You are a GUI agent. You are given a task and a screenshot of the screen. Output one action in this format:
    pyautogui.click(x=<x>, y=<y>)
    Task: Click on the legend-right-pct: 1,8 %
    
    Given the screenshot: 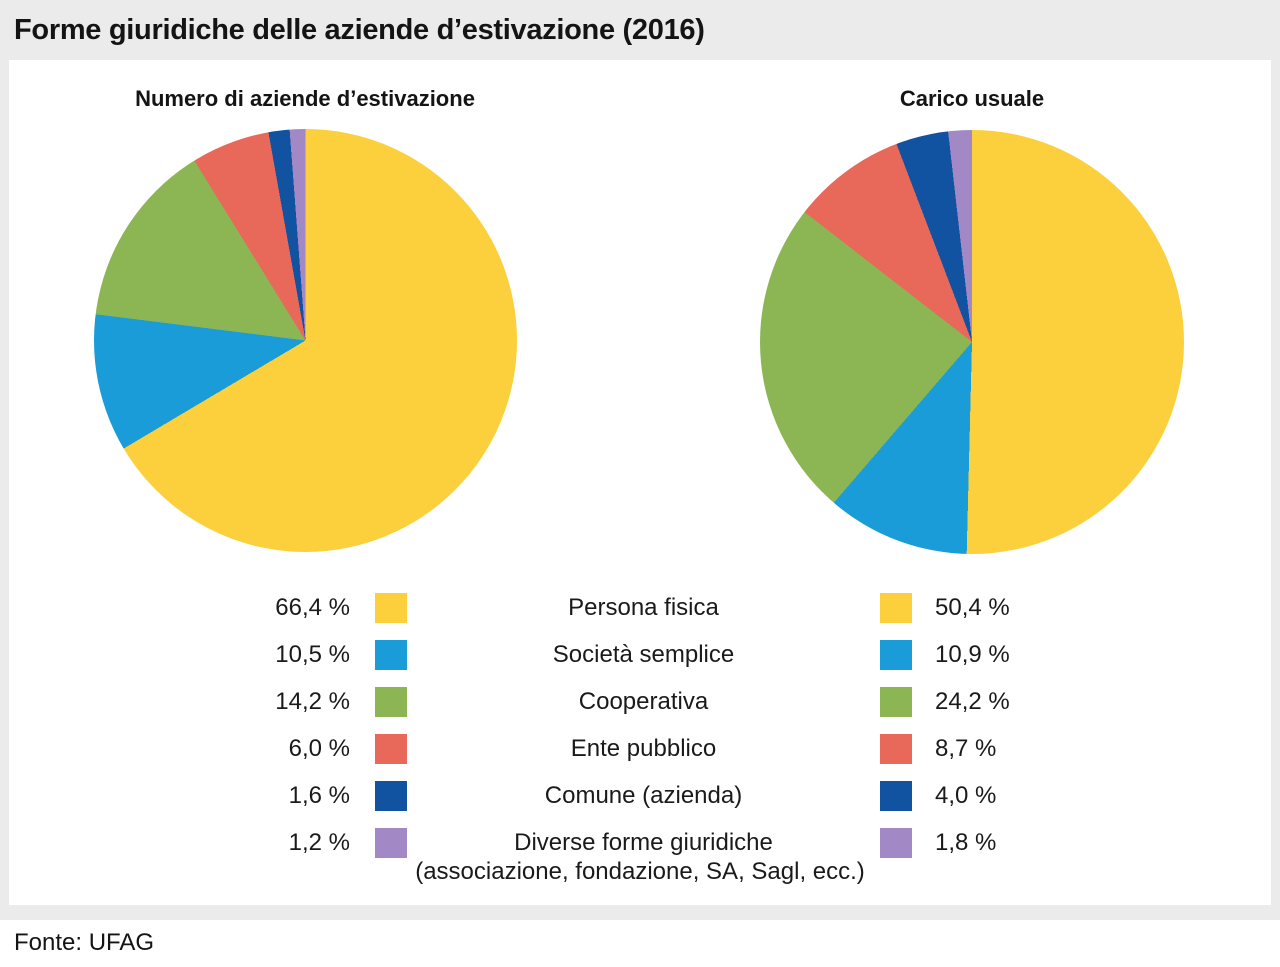 What is the action you would take?
    pyautogui.click(x=966, y=842)
    